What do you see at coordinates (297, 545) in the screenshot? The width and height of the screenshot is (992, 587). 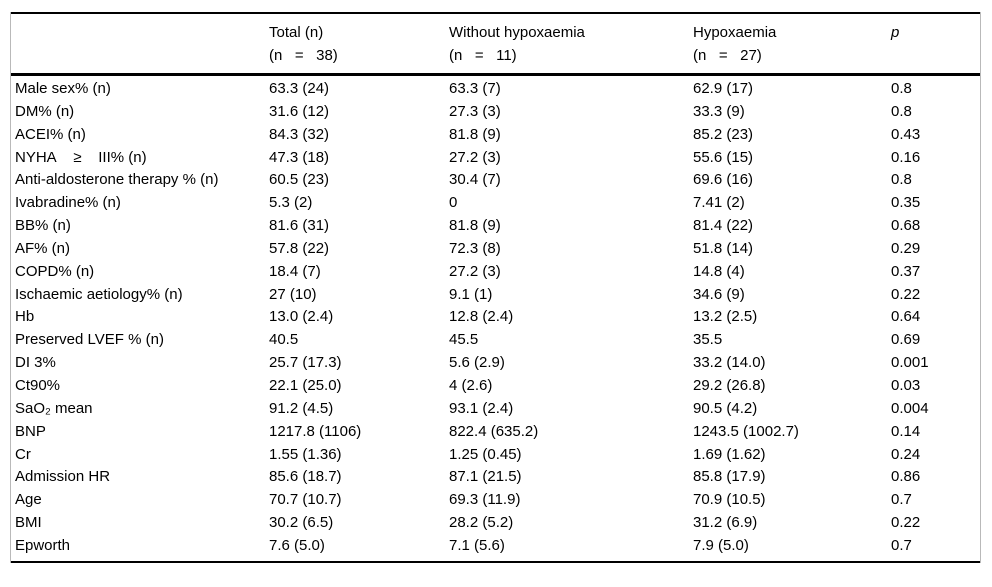 I see `total-value-cell: 7.6 (5.0)` at bounding box center [297, 545].